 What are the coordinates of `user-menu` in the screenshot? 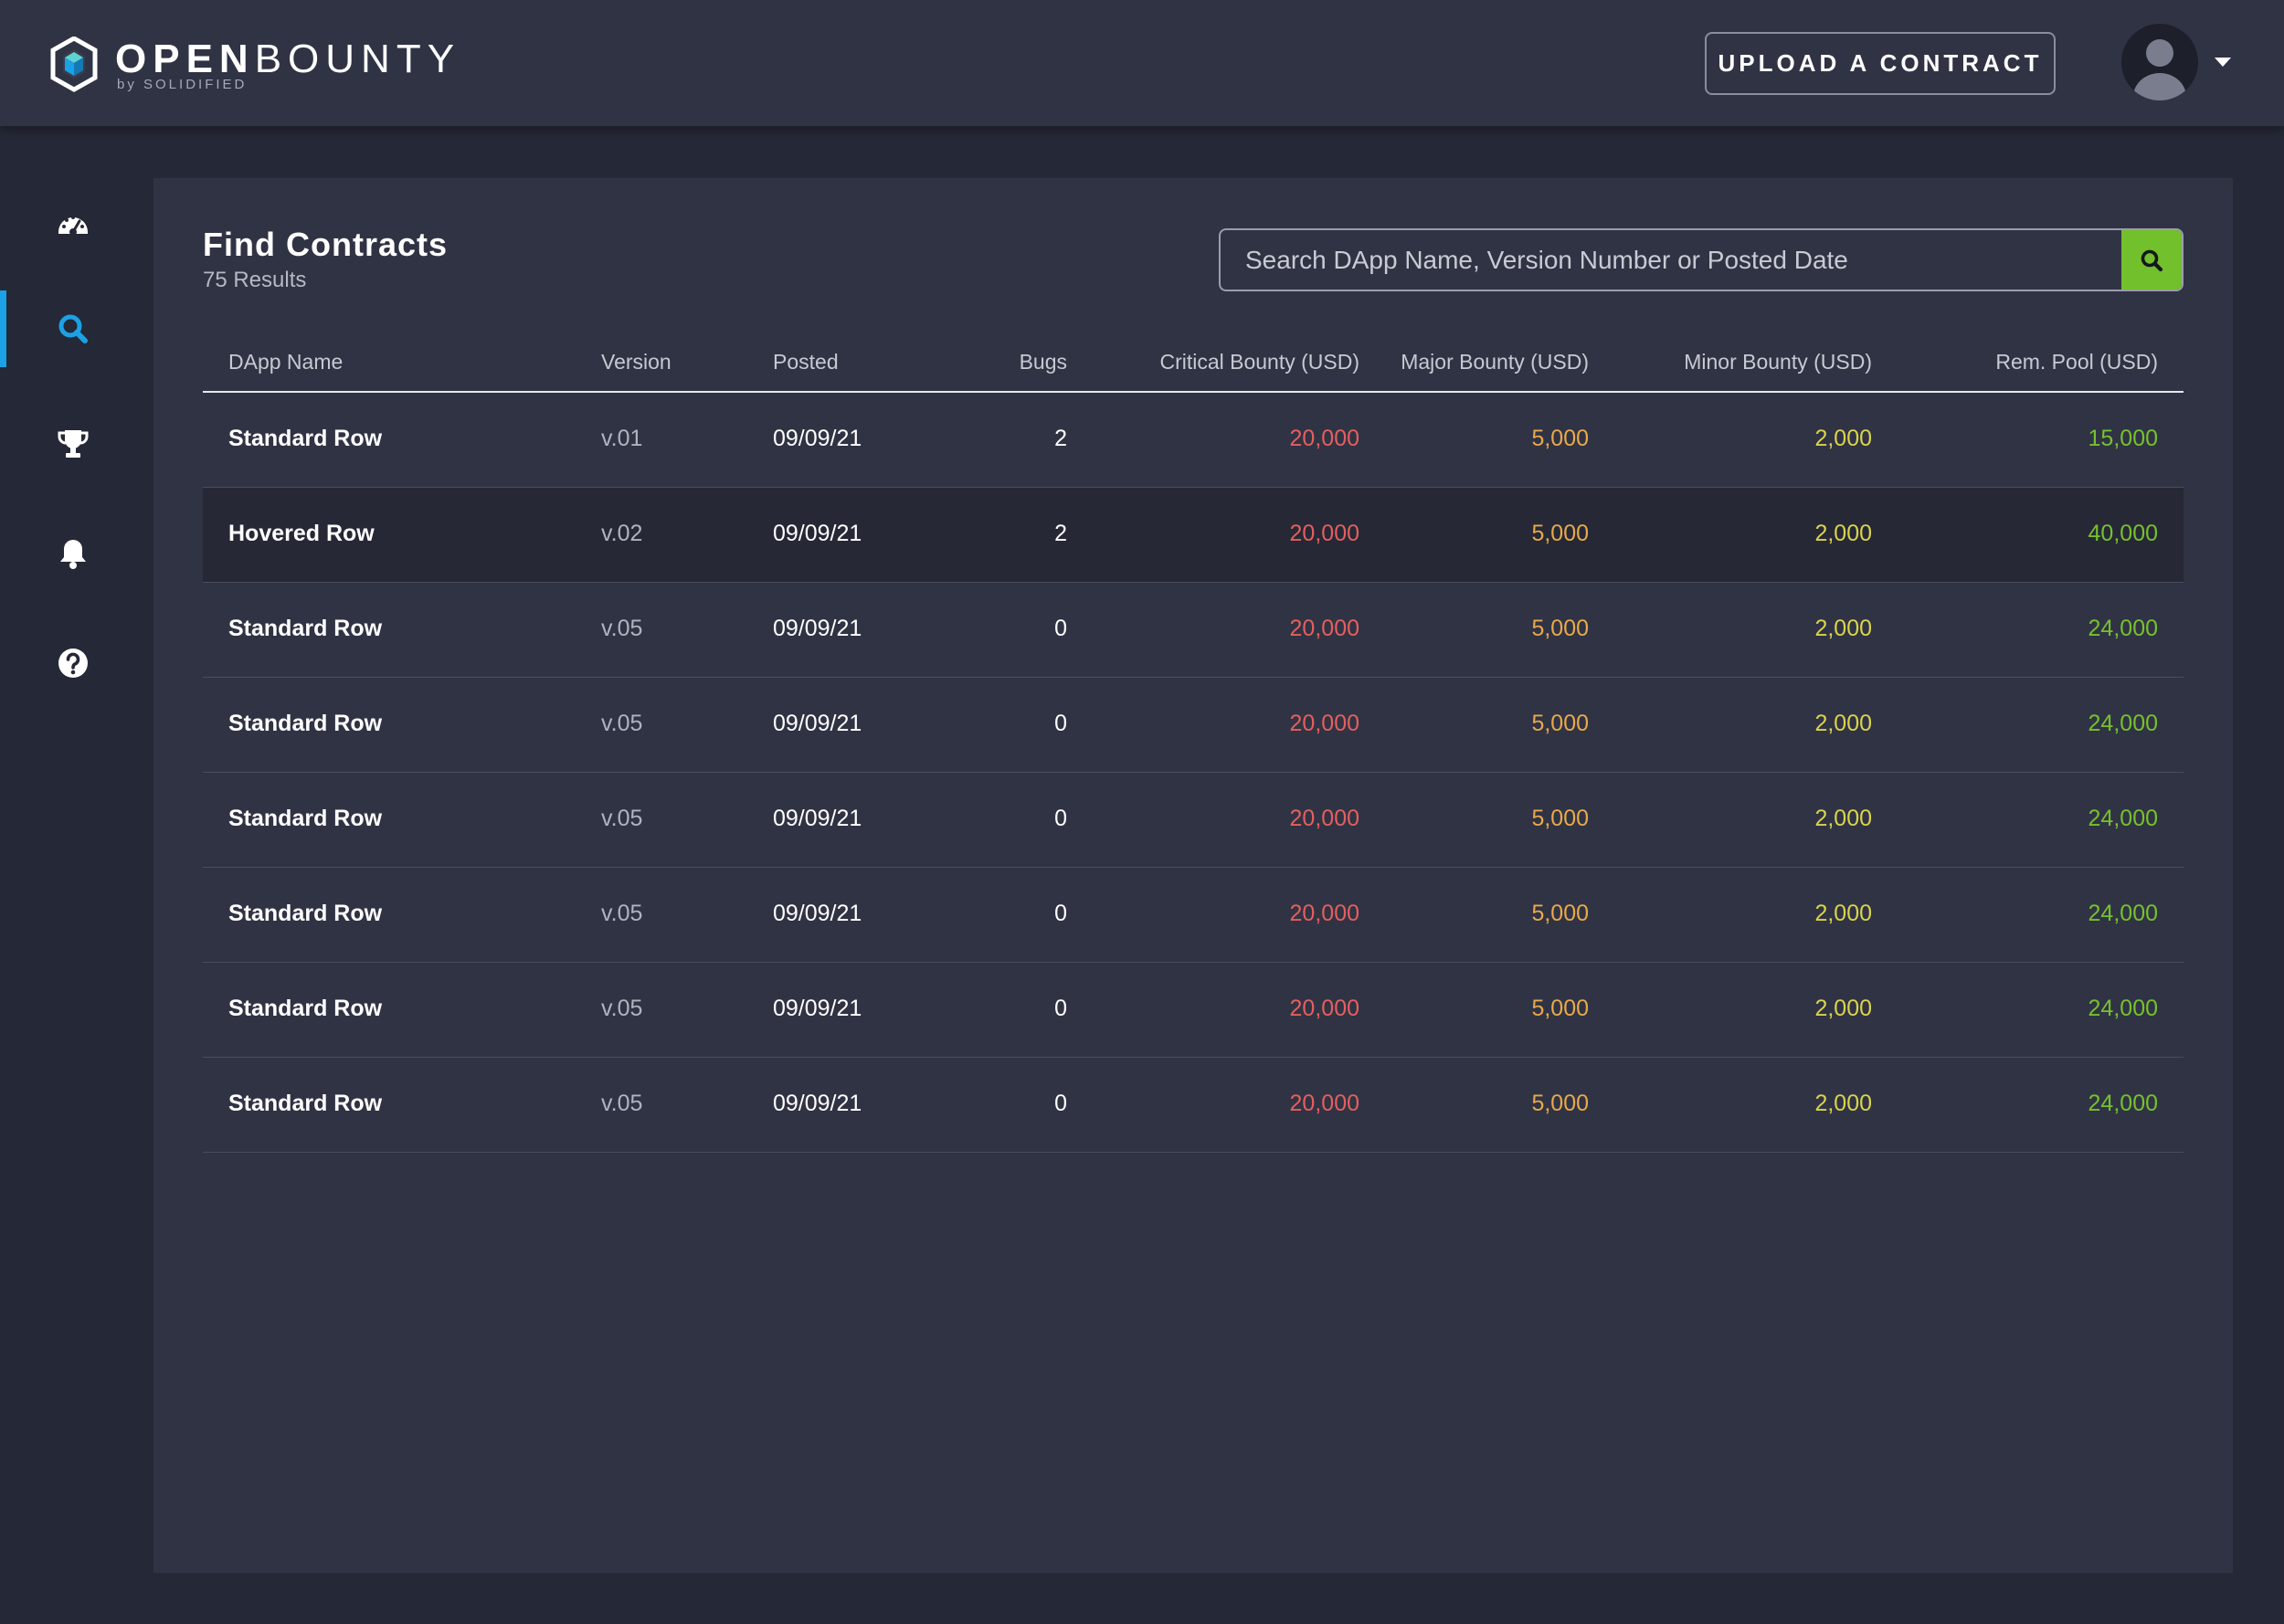 It's located at (2176, 62).